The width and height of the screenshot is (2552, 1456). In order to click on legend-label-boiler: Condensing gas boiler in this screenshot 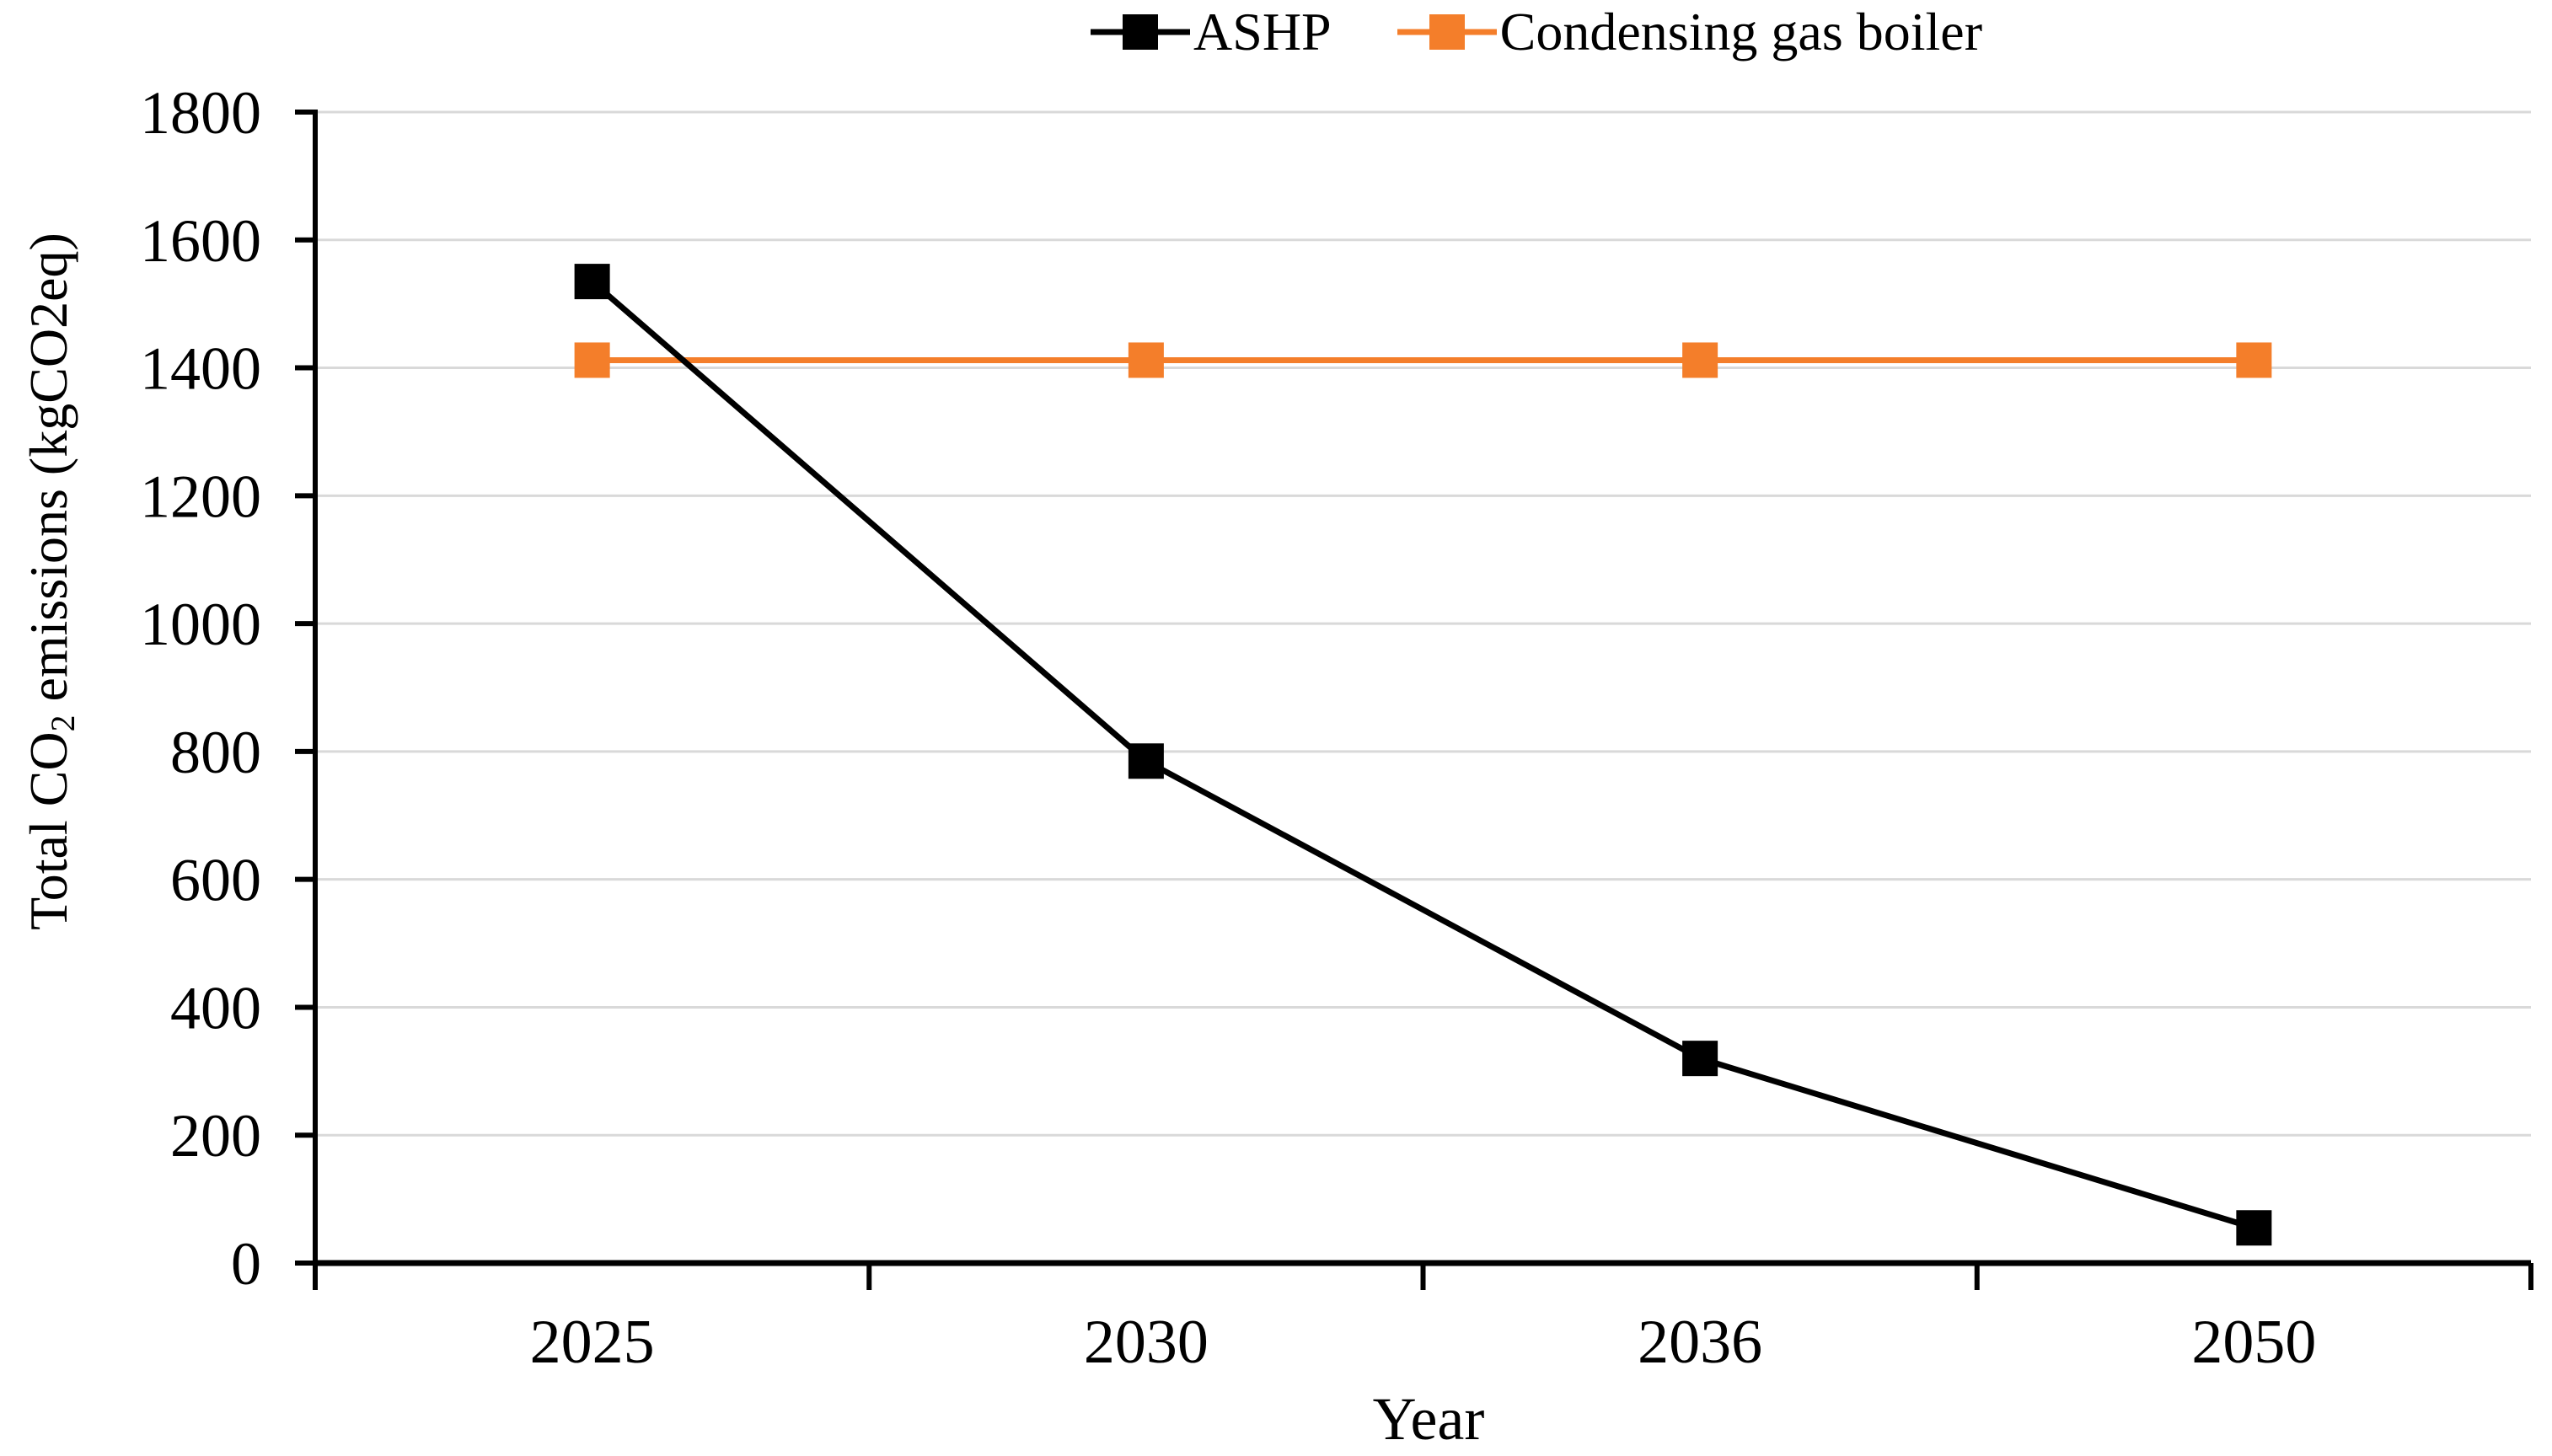, I will do `click(1740, 32)`.